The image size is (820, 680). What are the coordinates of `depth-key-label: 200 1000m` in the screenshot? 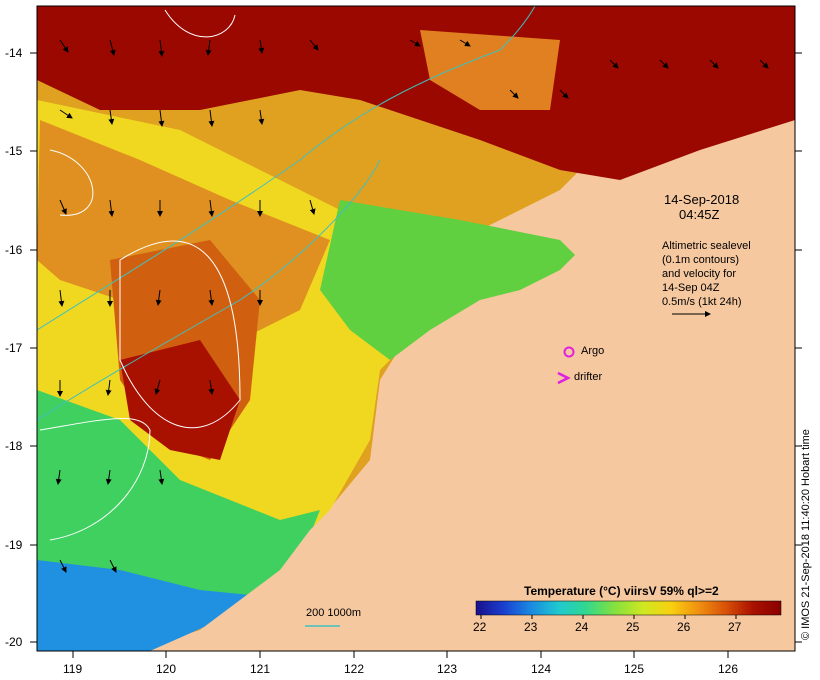 It's located at (334, 613).